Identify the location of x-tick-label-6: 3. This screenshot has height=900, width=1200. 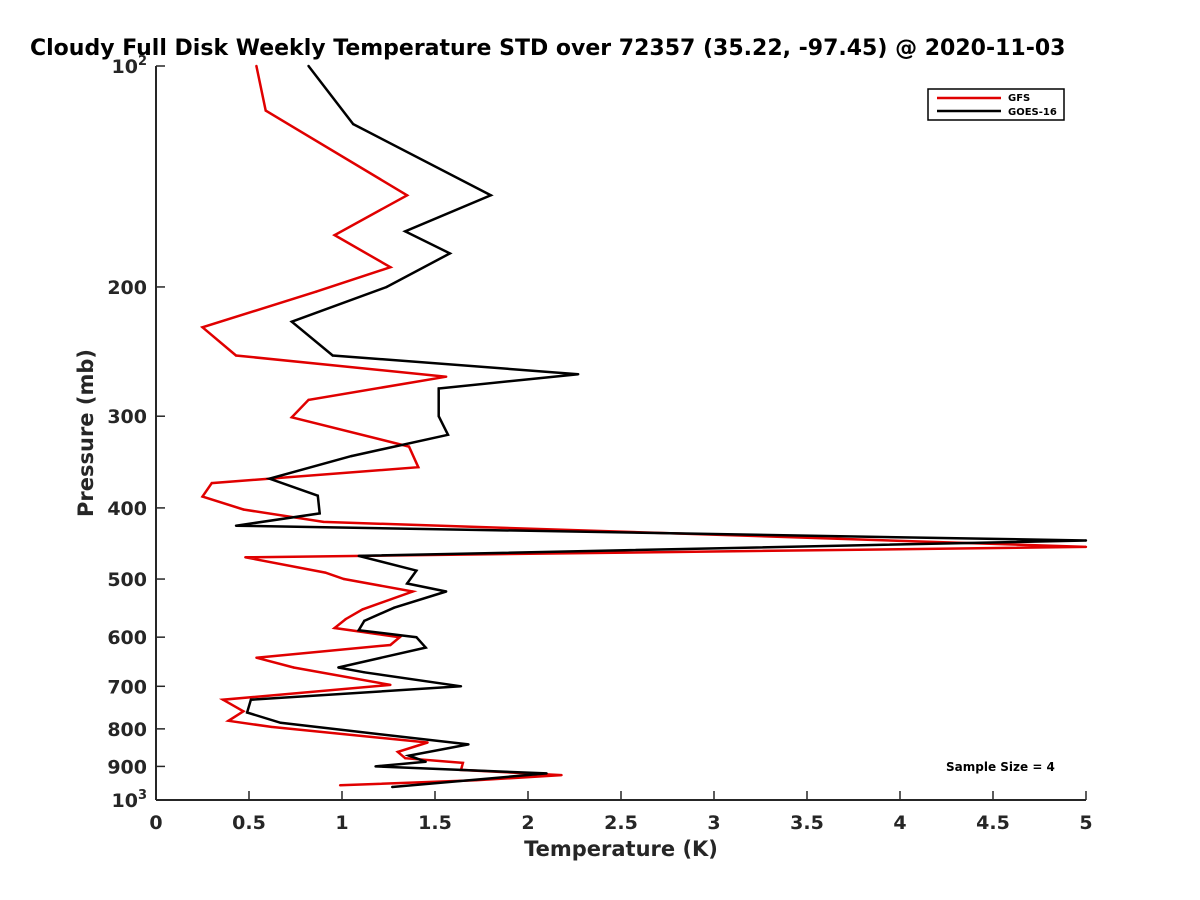
(713, 823).